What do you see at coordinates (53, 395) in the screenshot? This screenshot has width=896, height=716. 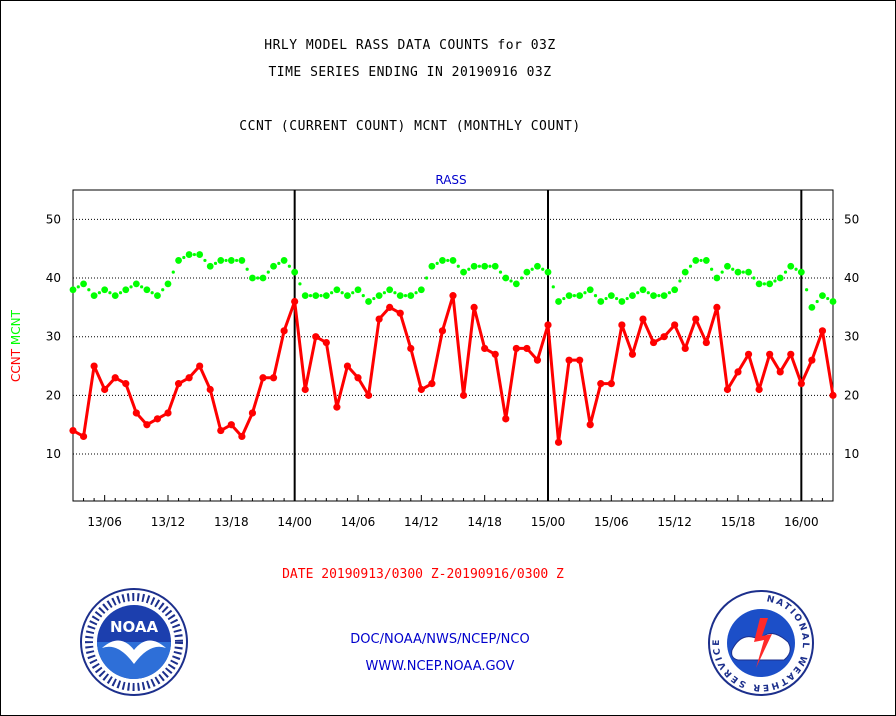 I see `y-tick-label-left: 20` at bounding box center [53, 395].